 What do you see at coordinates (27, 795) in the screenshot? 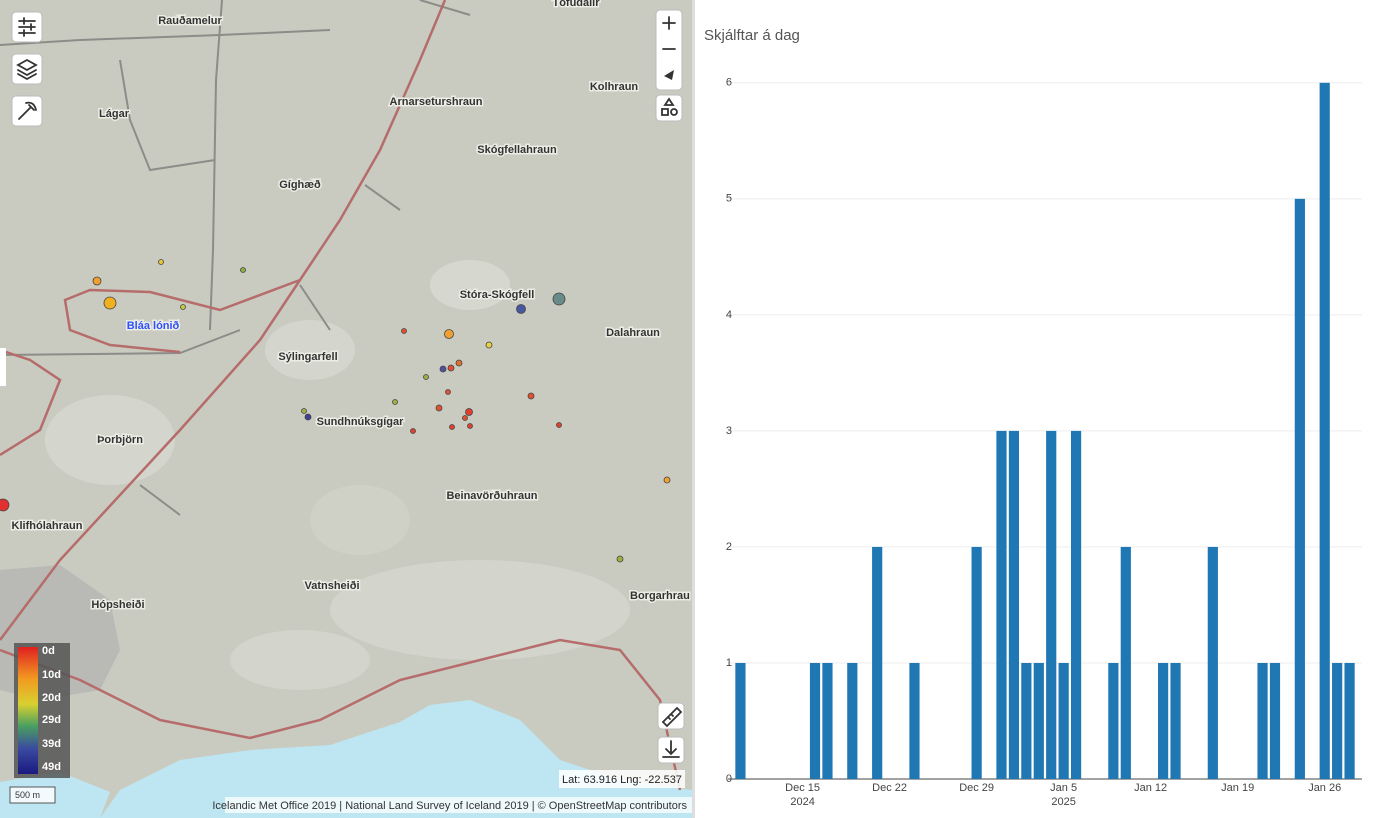
I see `scale-label: 500 m` at bounding box center [27, 795].